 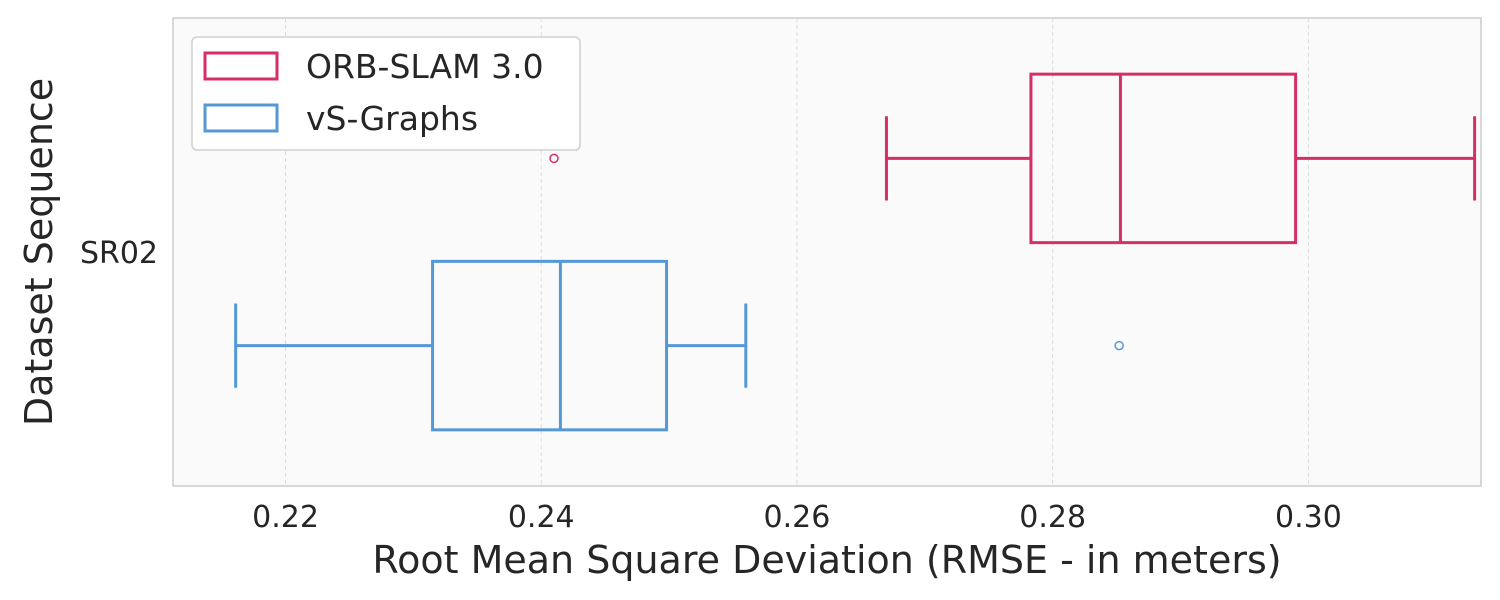 I want to click on legend-label: vS-Graphs, so click(x=392, y=118).